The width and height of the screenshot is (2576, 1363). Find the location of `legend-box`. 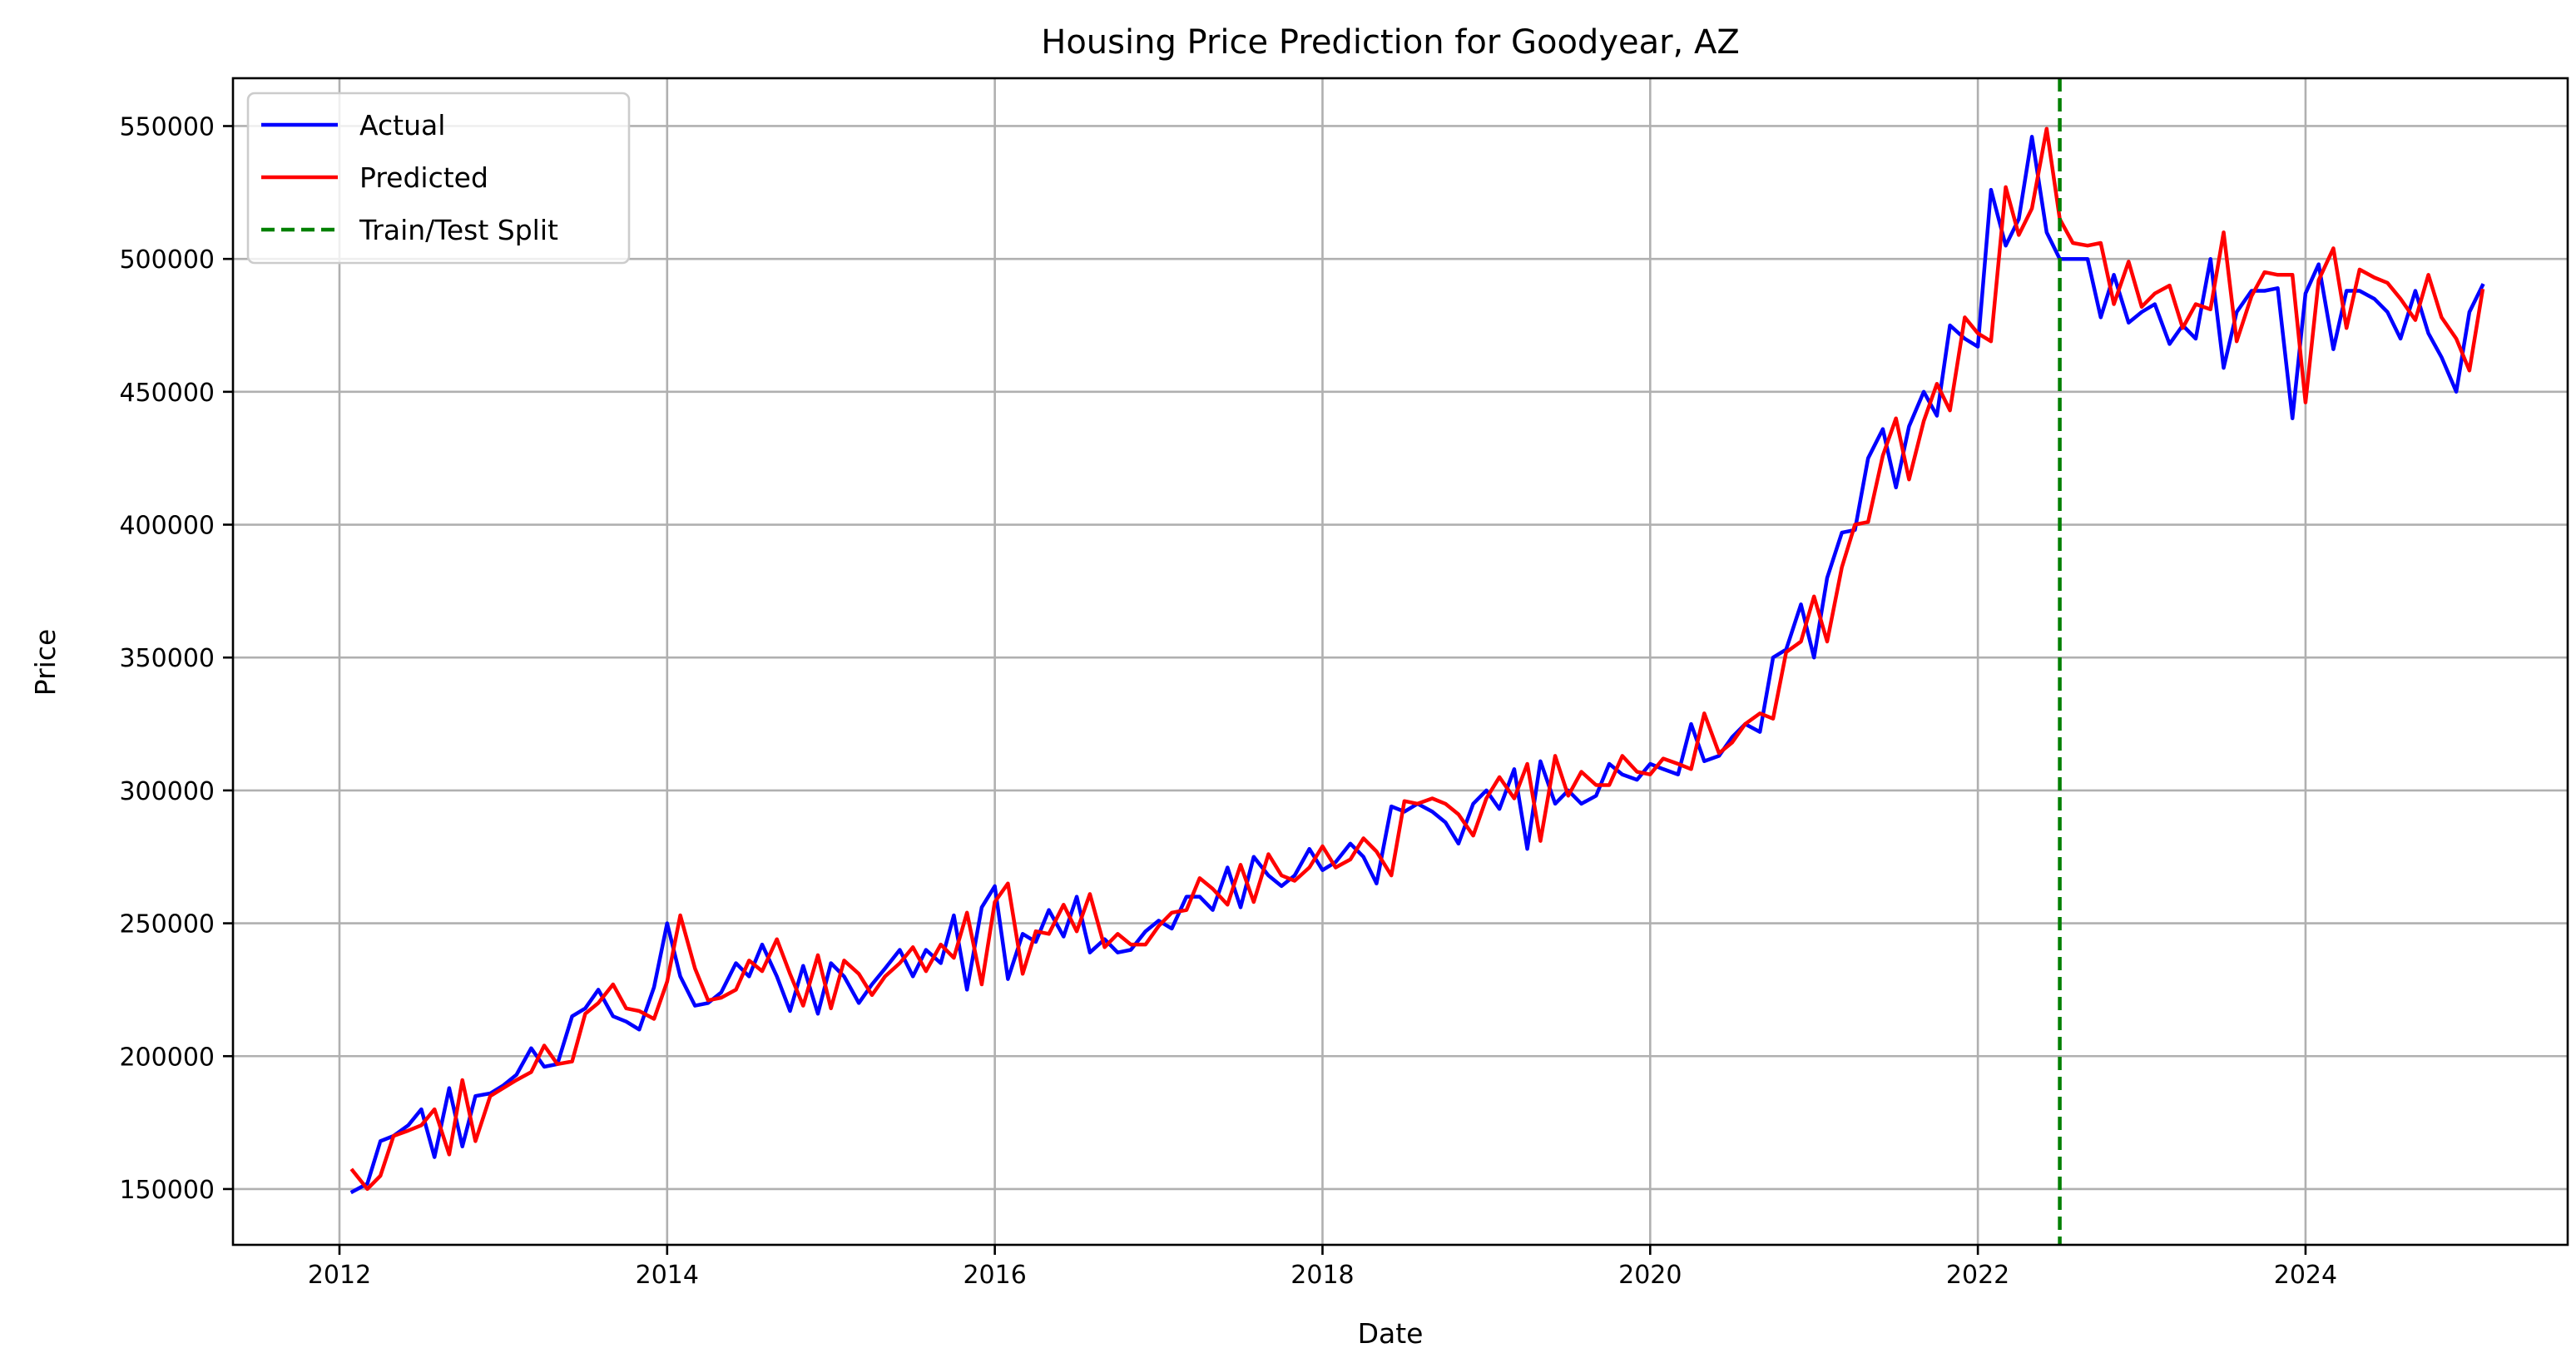

legend-box is located at coordinates (439, 179).